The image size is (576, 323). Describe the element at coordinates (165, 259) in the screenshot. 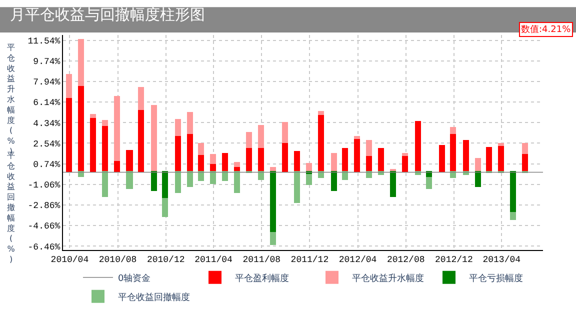

I see `x-tick-label: 2010/12` at that location.